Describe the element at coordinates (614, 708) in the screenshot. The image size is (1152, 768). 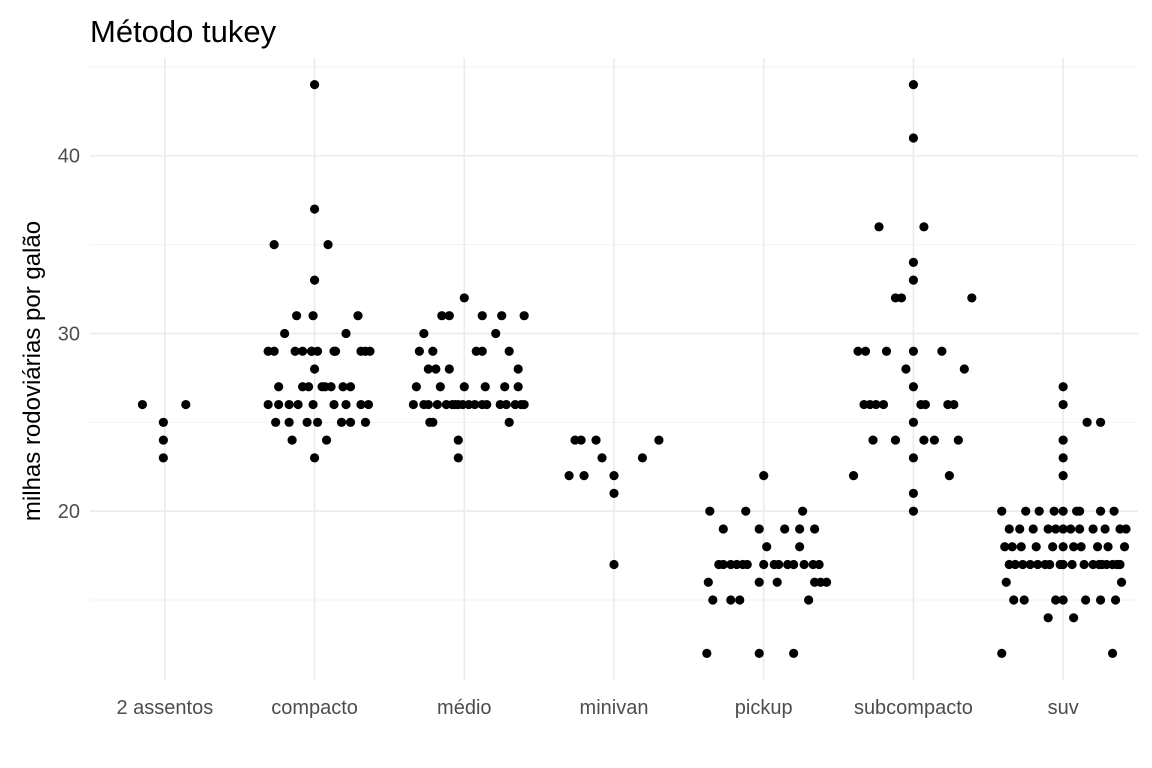
I see `x-tick-label: minivan` at that location.